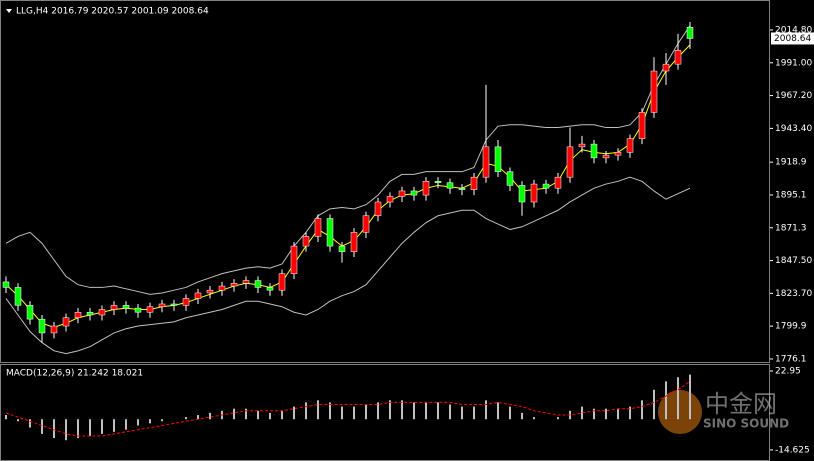  Describe the element at coordinates (788, 371) in the screenshot. I see `y-tick-label: 22.95` at that location.